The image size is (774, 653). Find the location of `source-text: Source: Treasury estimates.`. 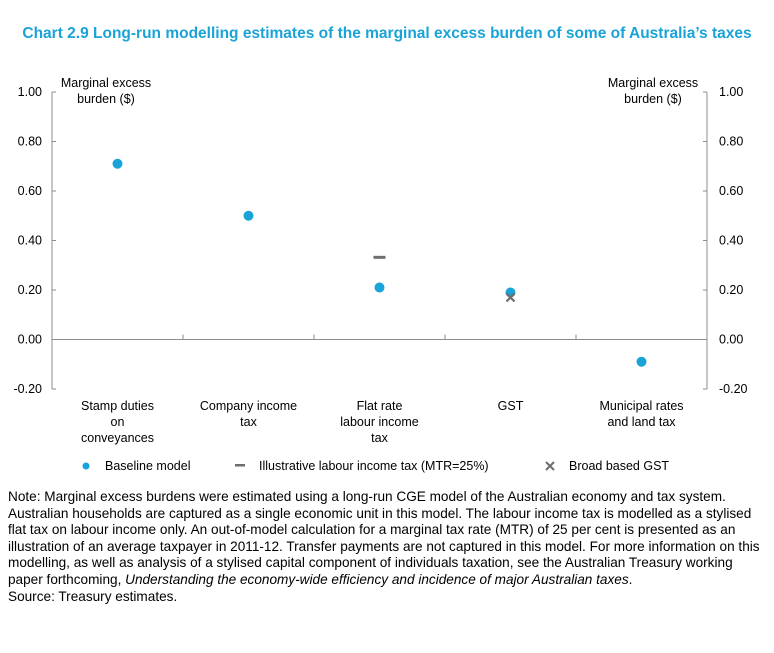

source-text: Source: Treasury estimates. is located at coordinates (93, 596).